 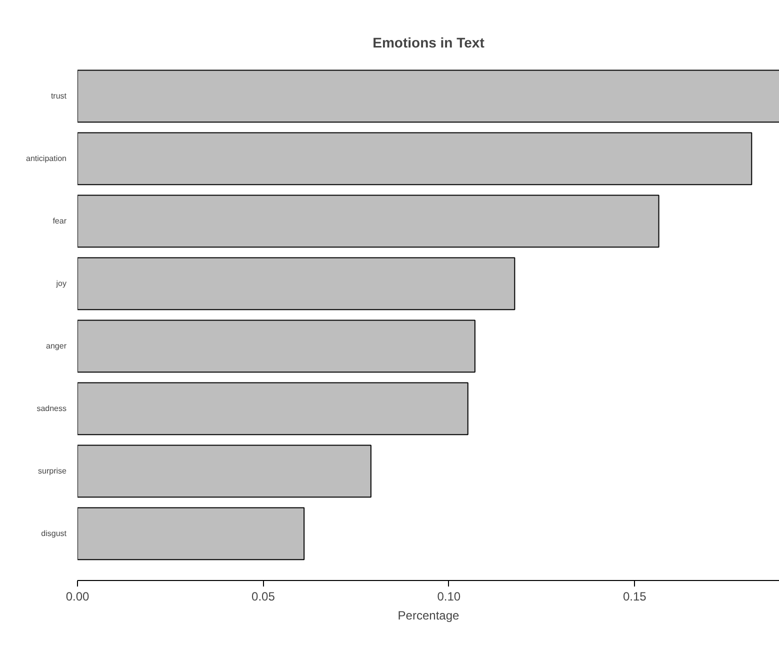 I want to click on y-tick-label: joy, so click(x=61, y=283).